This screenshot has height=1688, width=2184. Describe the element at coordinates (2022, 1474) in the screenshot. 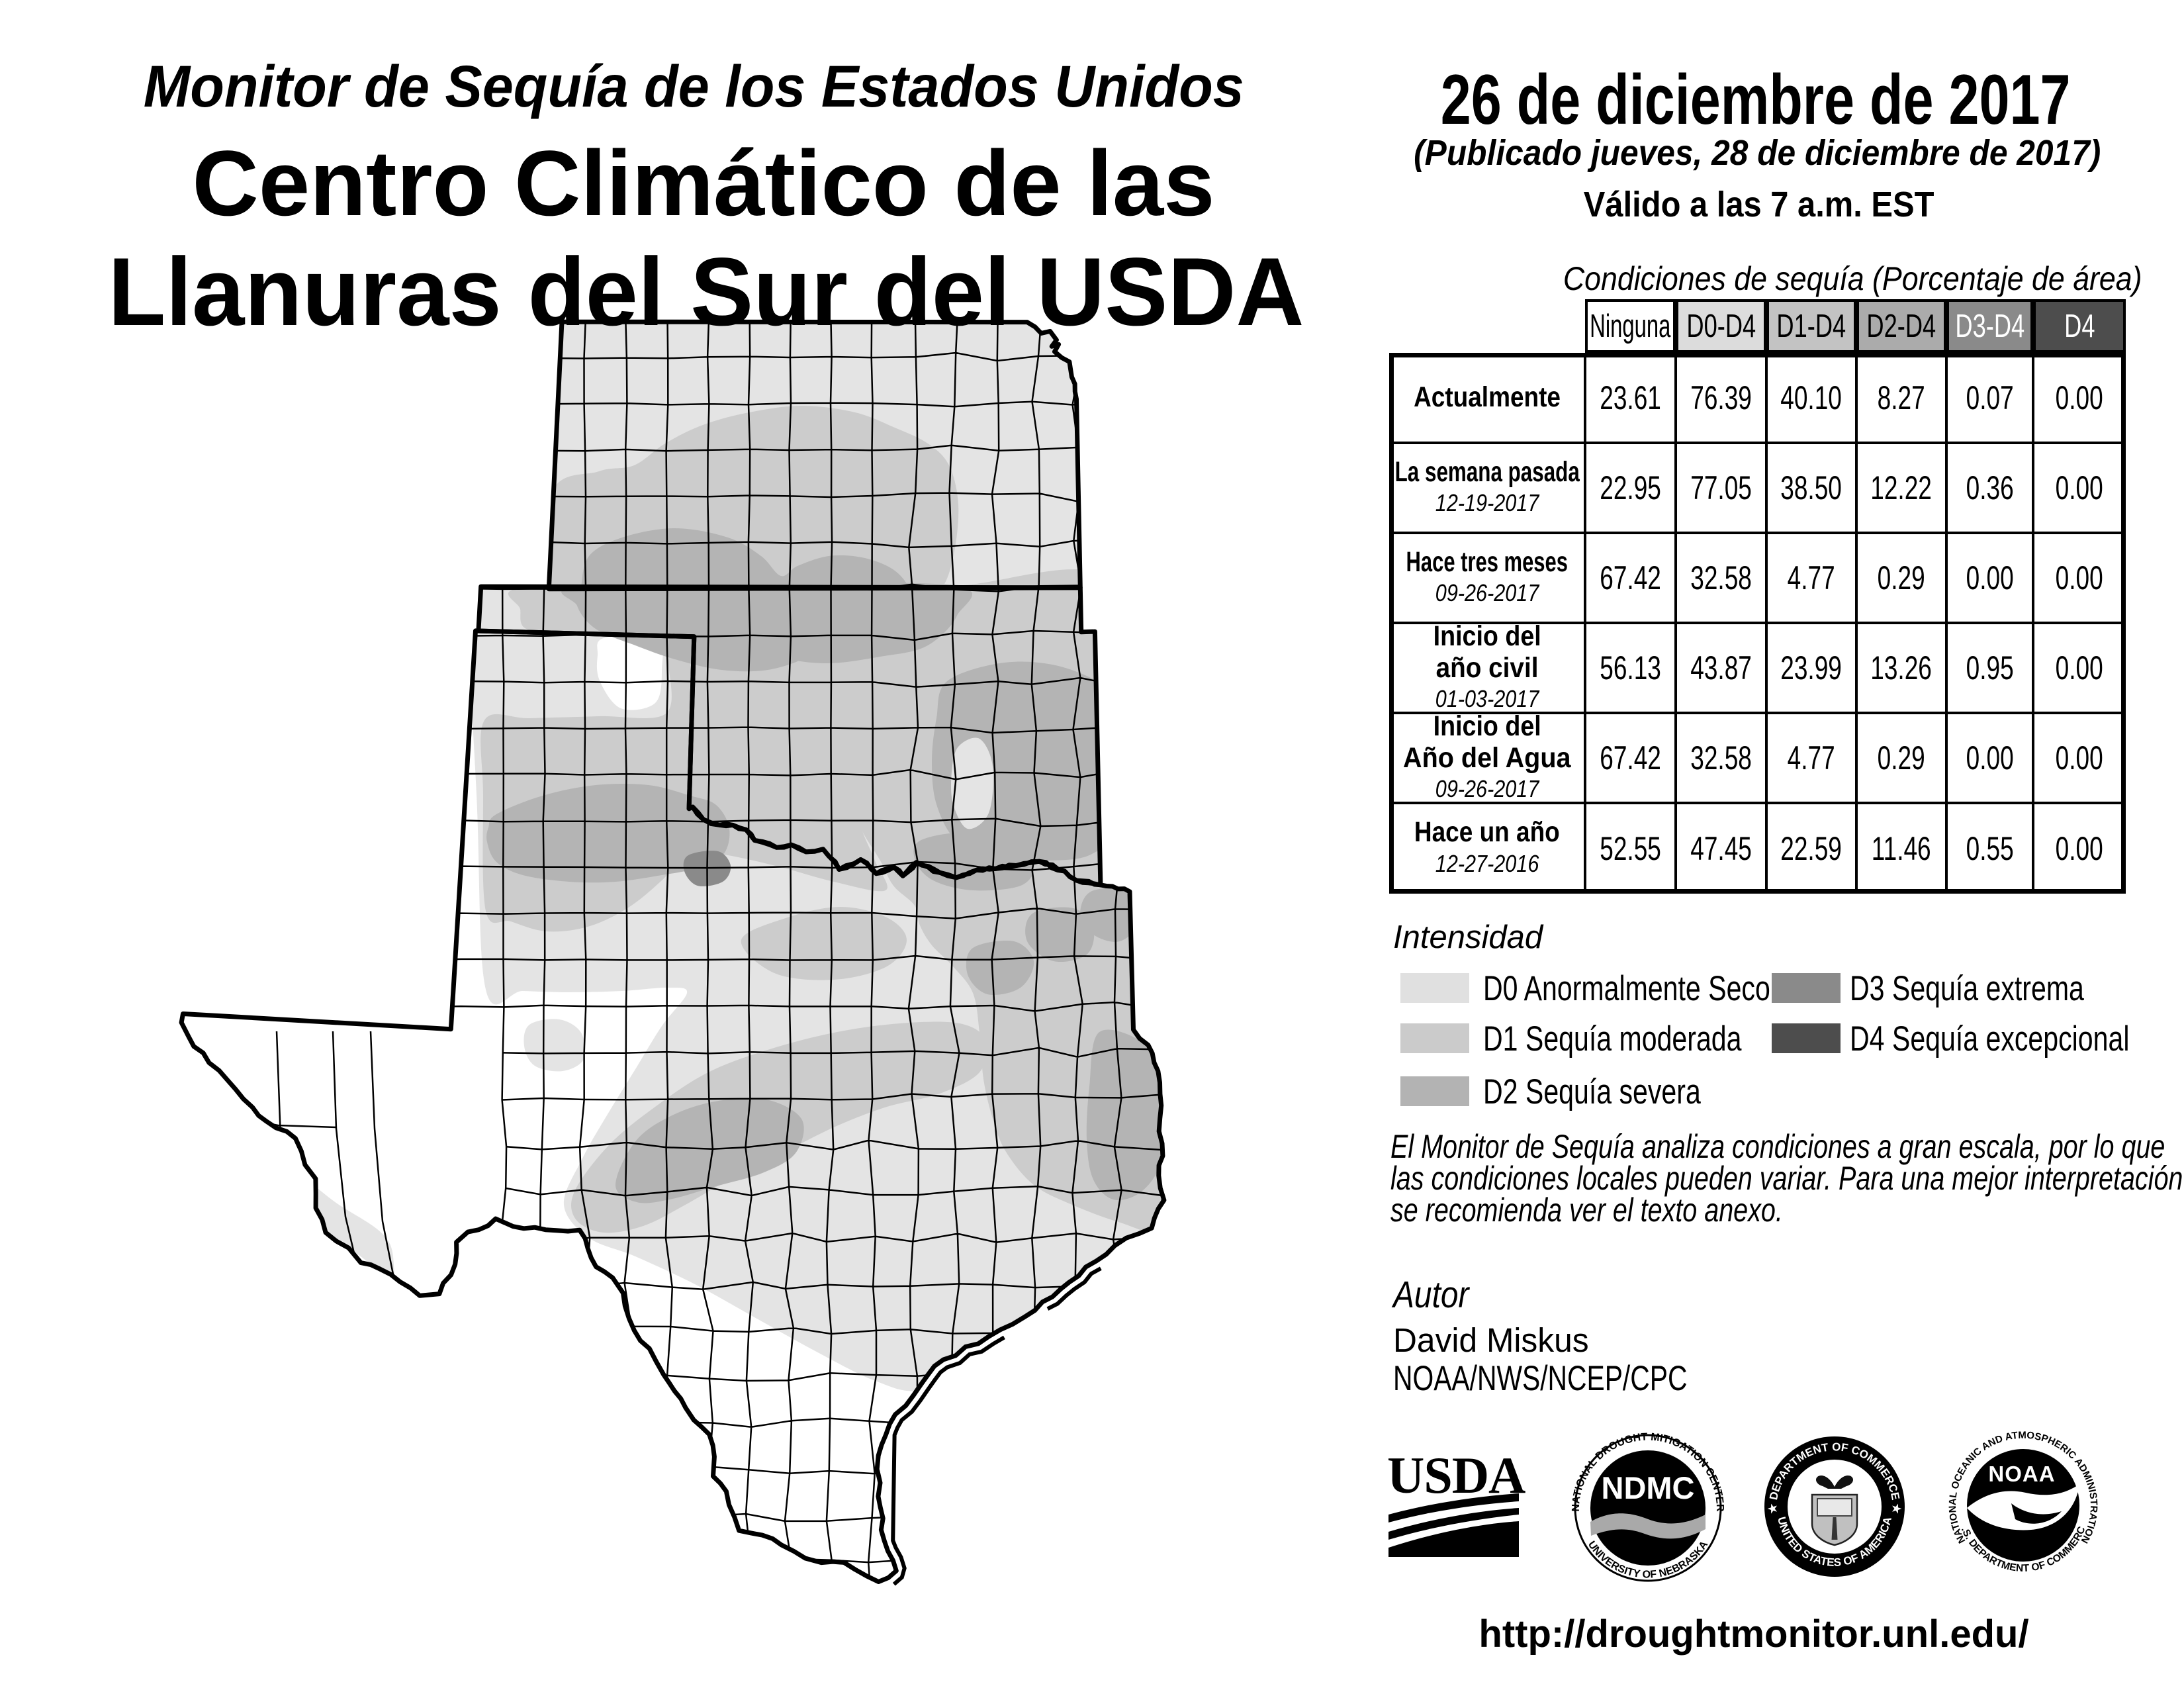

I see `svg-text: NOAA` at that location.